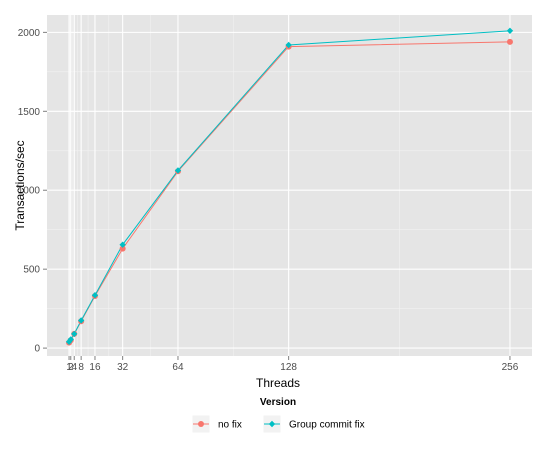 The image size is (550, 450). I want to click on legend-label: Group commit fix, so click(327, 425).